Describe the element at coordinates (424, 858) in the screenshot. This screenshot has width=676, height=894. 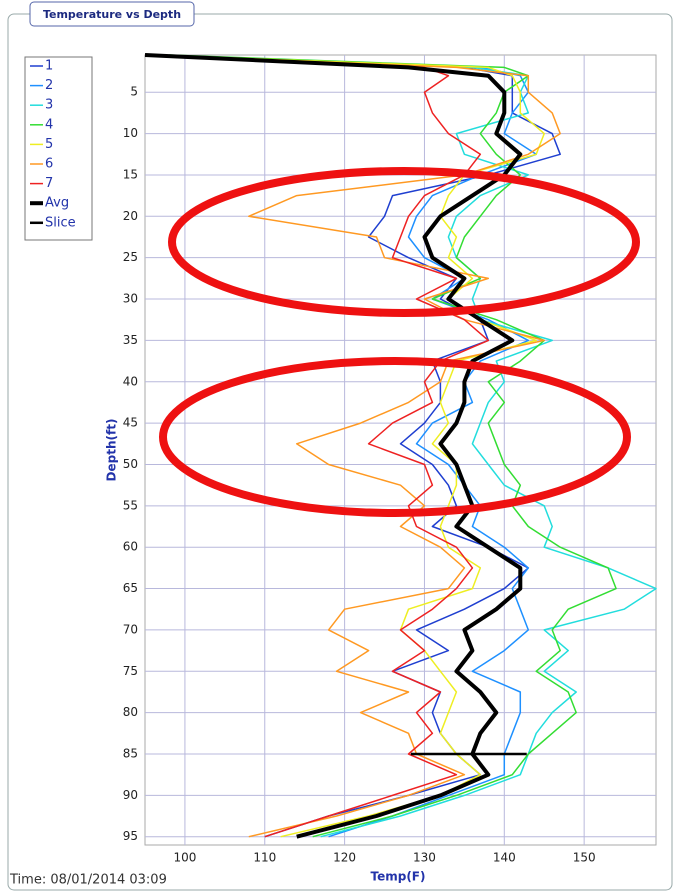
I see `x-tick-label: 130` at that location.